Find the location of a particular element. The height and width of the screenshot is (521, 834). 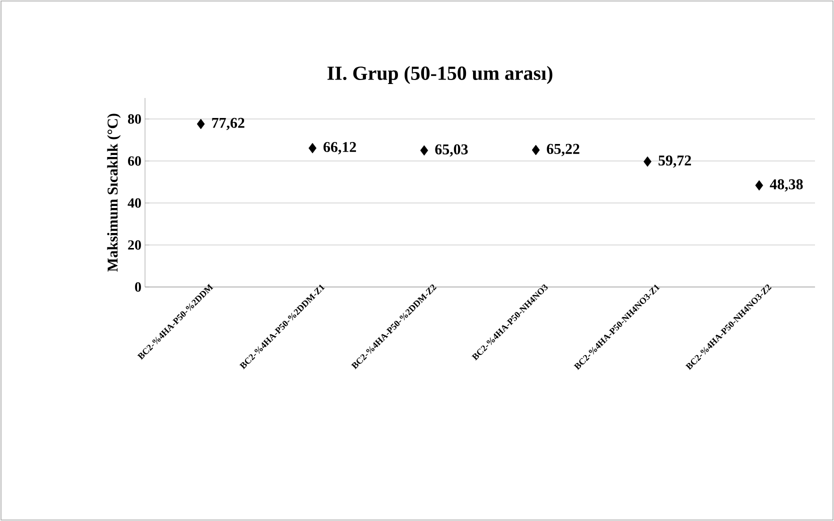

chart-title: II. Grup (50-150 um arası) is located at coordinates (439, 75).